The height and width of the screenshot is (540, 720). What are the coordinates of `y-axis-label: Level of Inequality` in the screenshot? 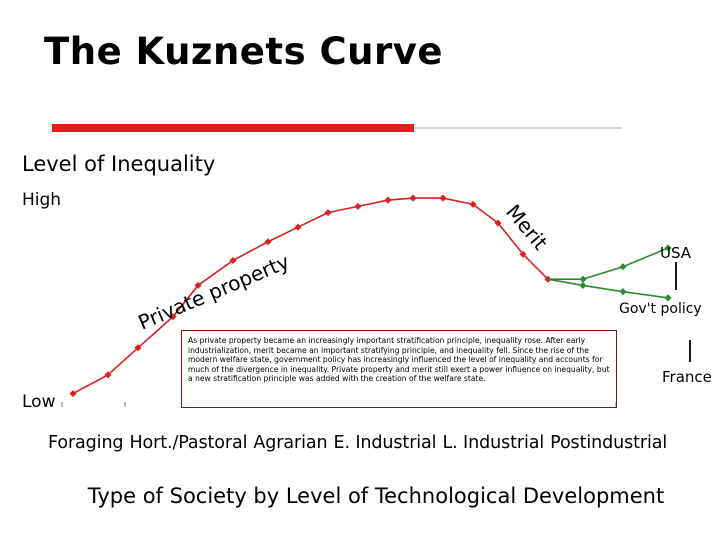 It's located at (119, 164).